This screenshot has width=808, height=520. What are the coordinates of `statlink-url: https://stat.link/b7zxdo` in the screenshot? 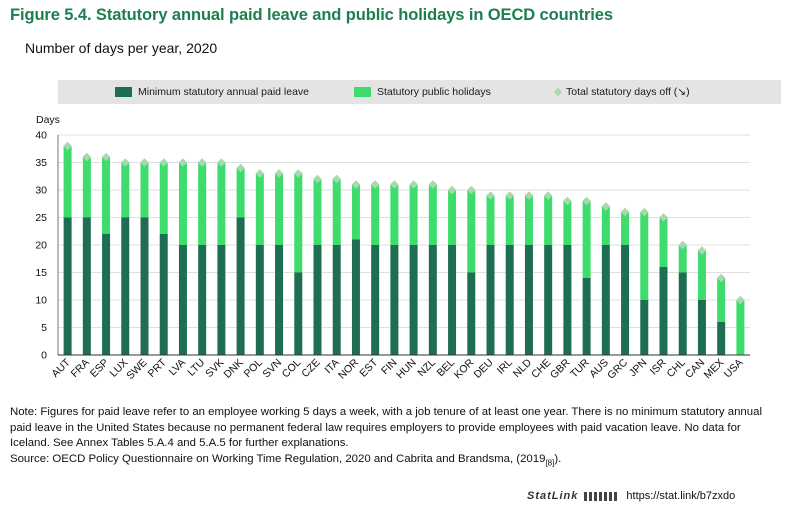 It's located at (681, 496).